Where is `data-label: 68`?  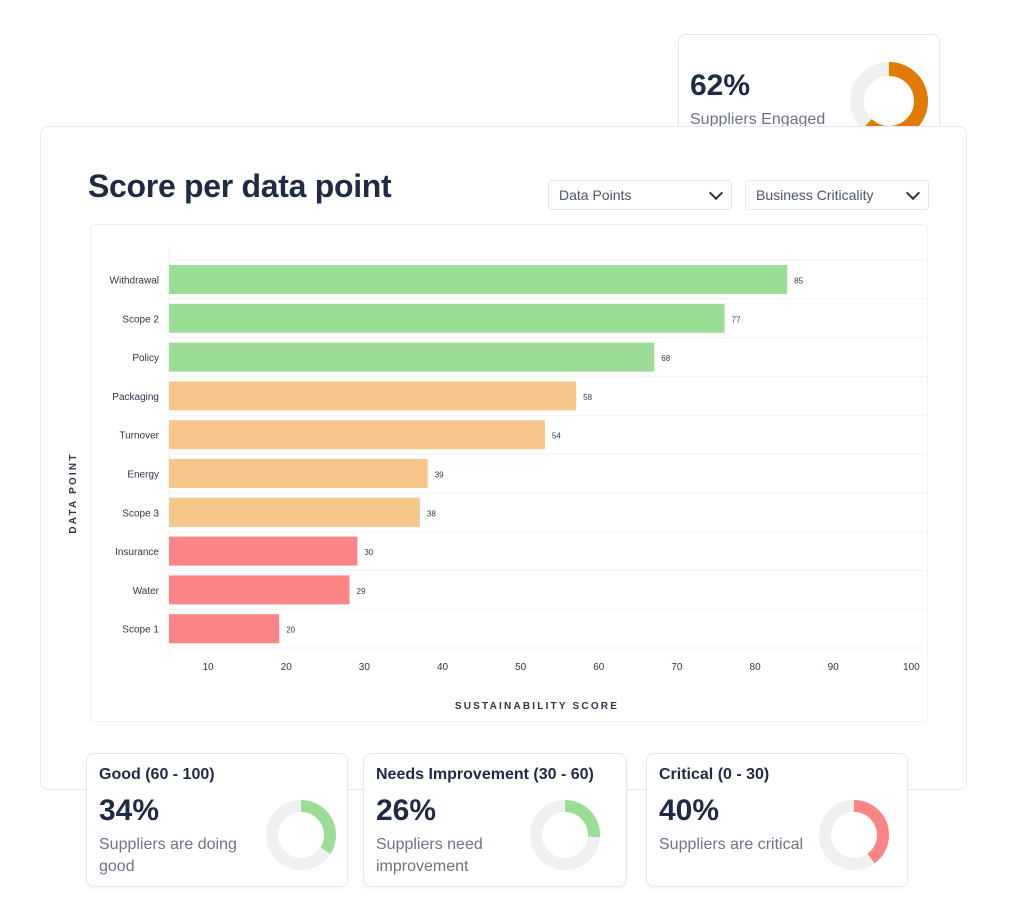
data-label: 68 is located at coordinates (665, 358).